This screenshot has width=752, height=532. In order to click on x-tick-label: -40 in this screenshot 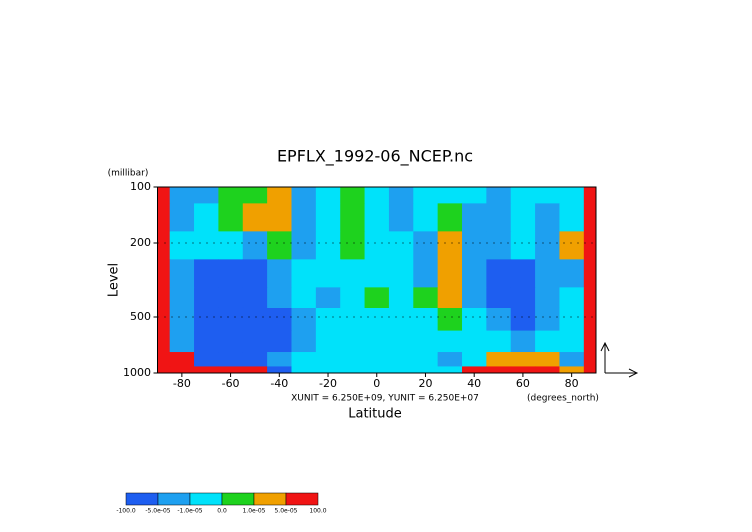, I will do `click(279, 383)`.